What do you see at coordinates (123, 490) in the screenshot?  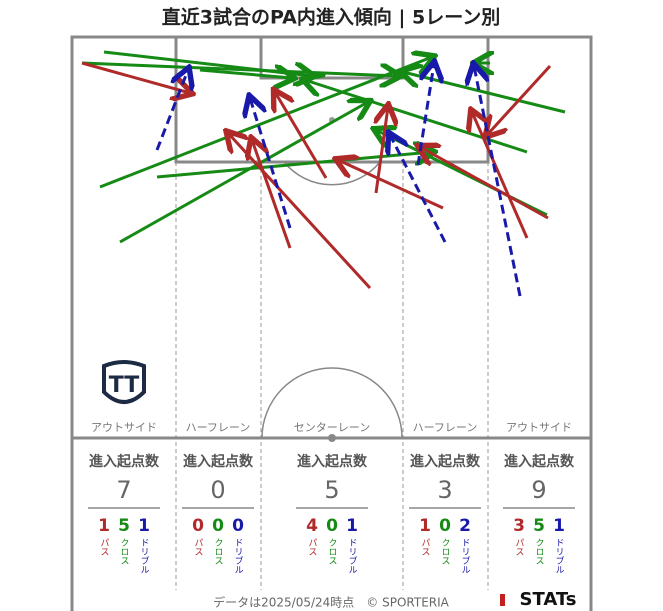 I see `total: 7` at bounding box center [123, 490].